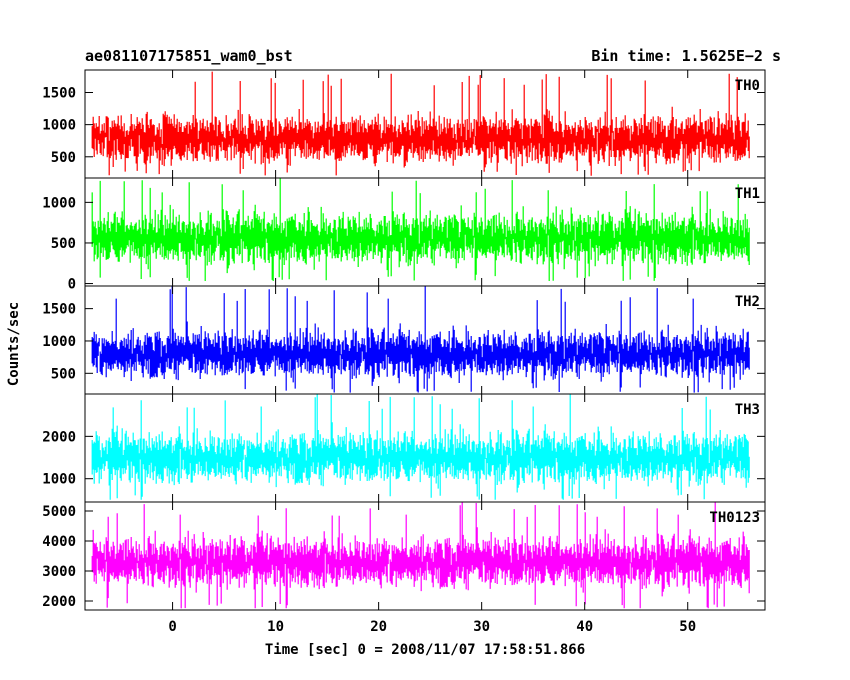  Describe the element at coordinates (420, 339) in the screenshot. I see `series-th2` at that location.